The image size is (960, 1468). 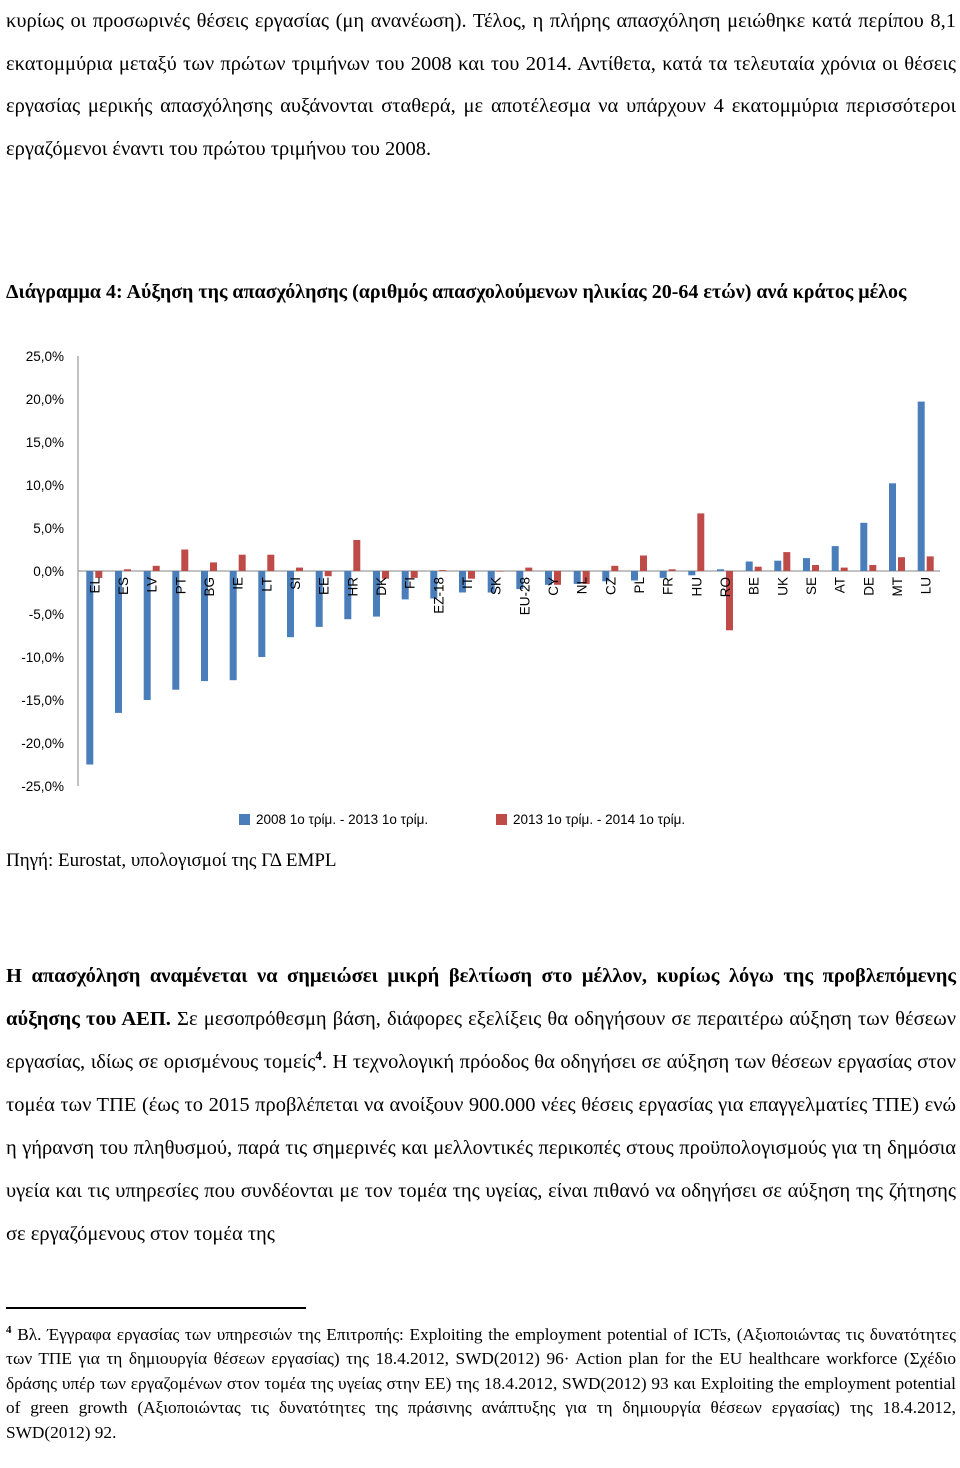 What do you see at coordinates (342, 819) in the screenshot?
I see `legend-label-series-1: 2008 1ο τρίμ. - 2013 1ο τρίμ.` at bounding box center [342, 819].